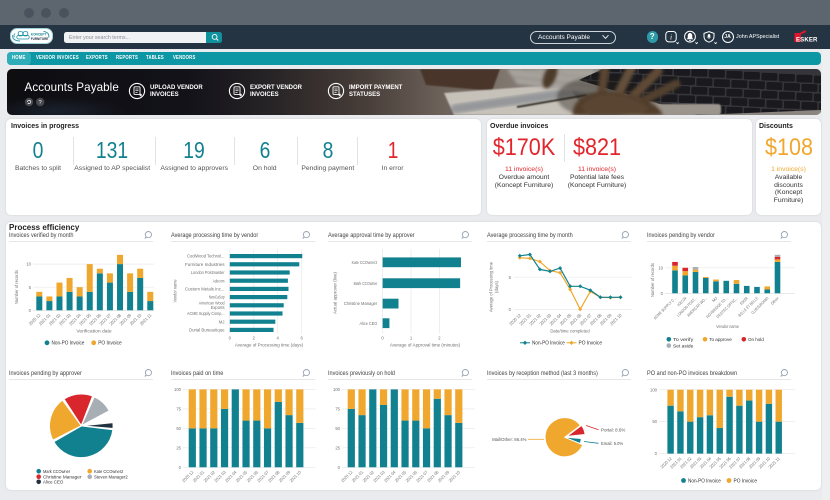 The image size is (830, 500). I want to click on svg-text:Average of Approval time (minu: Average of Approval time (minutes), so click(425, 345).